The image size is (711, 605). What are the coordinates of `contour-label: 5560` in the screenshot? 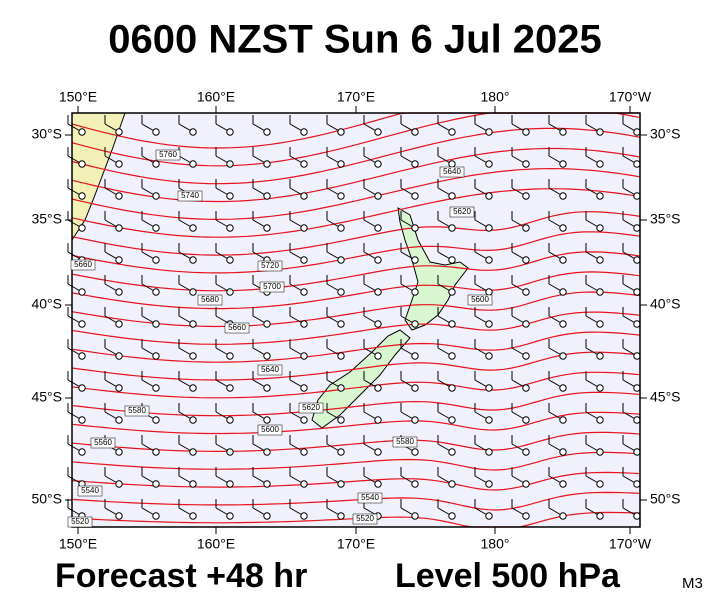 It's located at (103, 442).